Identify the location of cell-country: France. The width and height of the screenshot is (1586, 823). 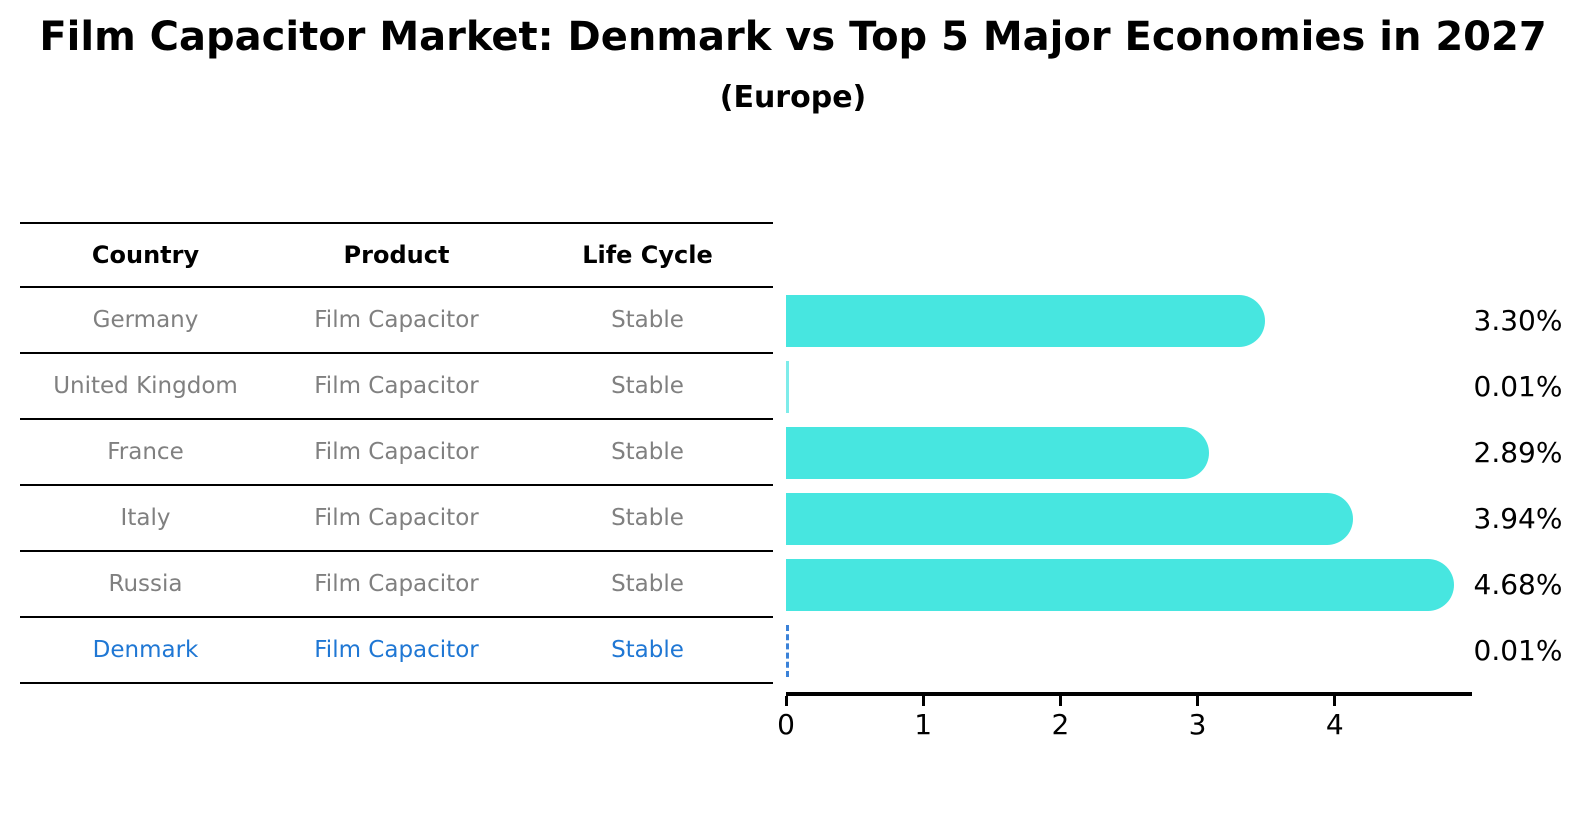
(145, 452).